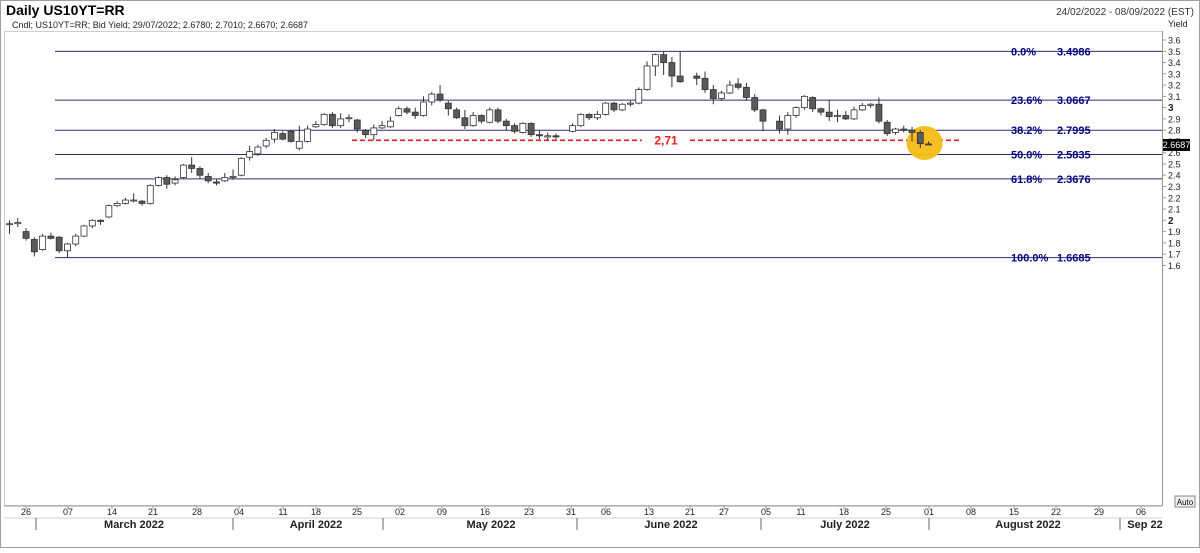  What do you see at coordinates (1074, 101) in the screenshot?
I see `fib-value-label: 3.0667` at bounding box center [1074, 101].